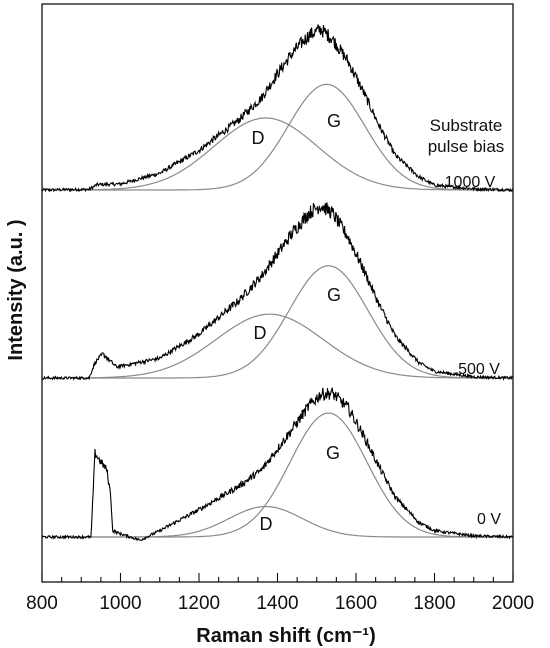 The image size is (550, 648). What do you see at coordinates (293, 522) in the screenshot?
I see `d-band-fit-0v` at bounding box center [293, 522].